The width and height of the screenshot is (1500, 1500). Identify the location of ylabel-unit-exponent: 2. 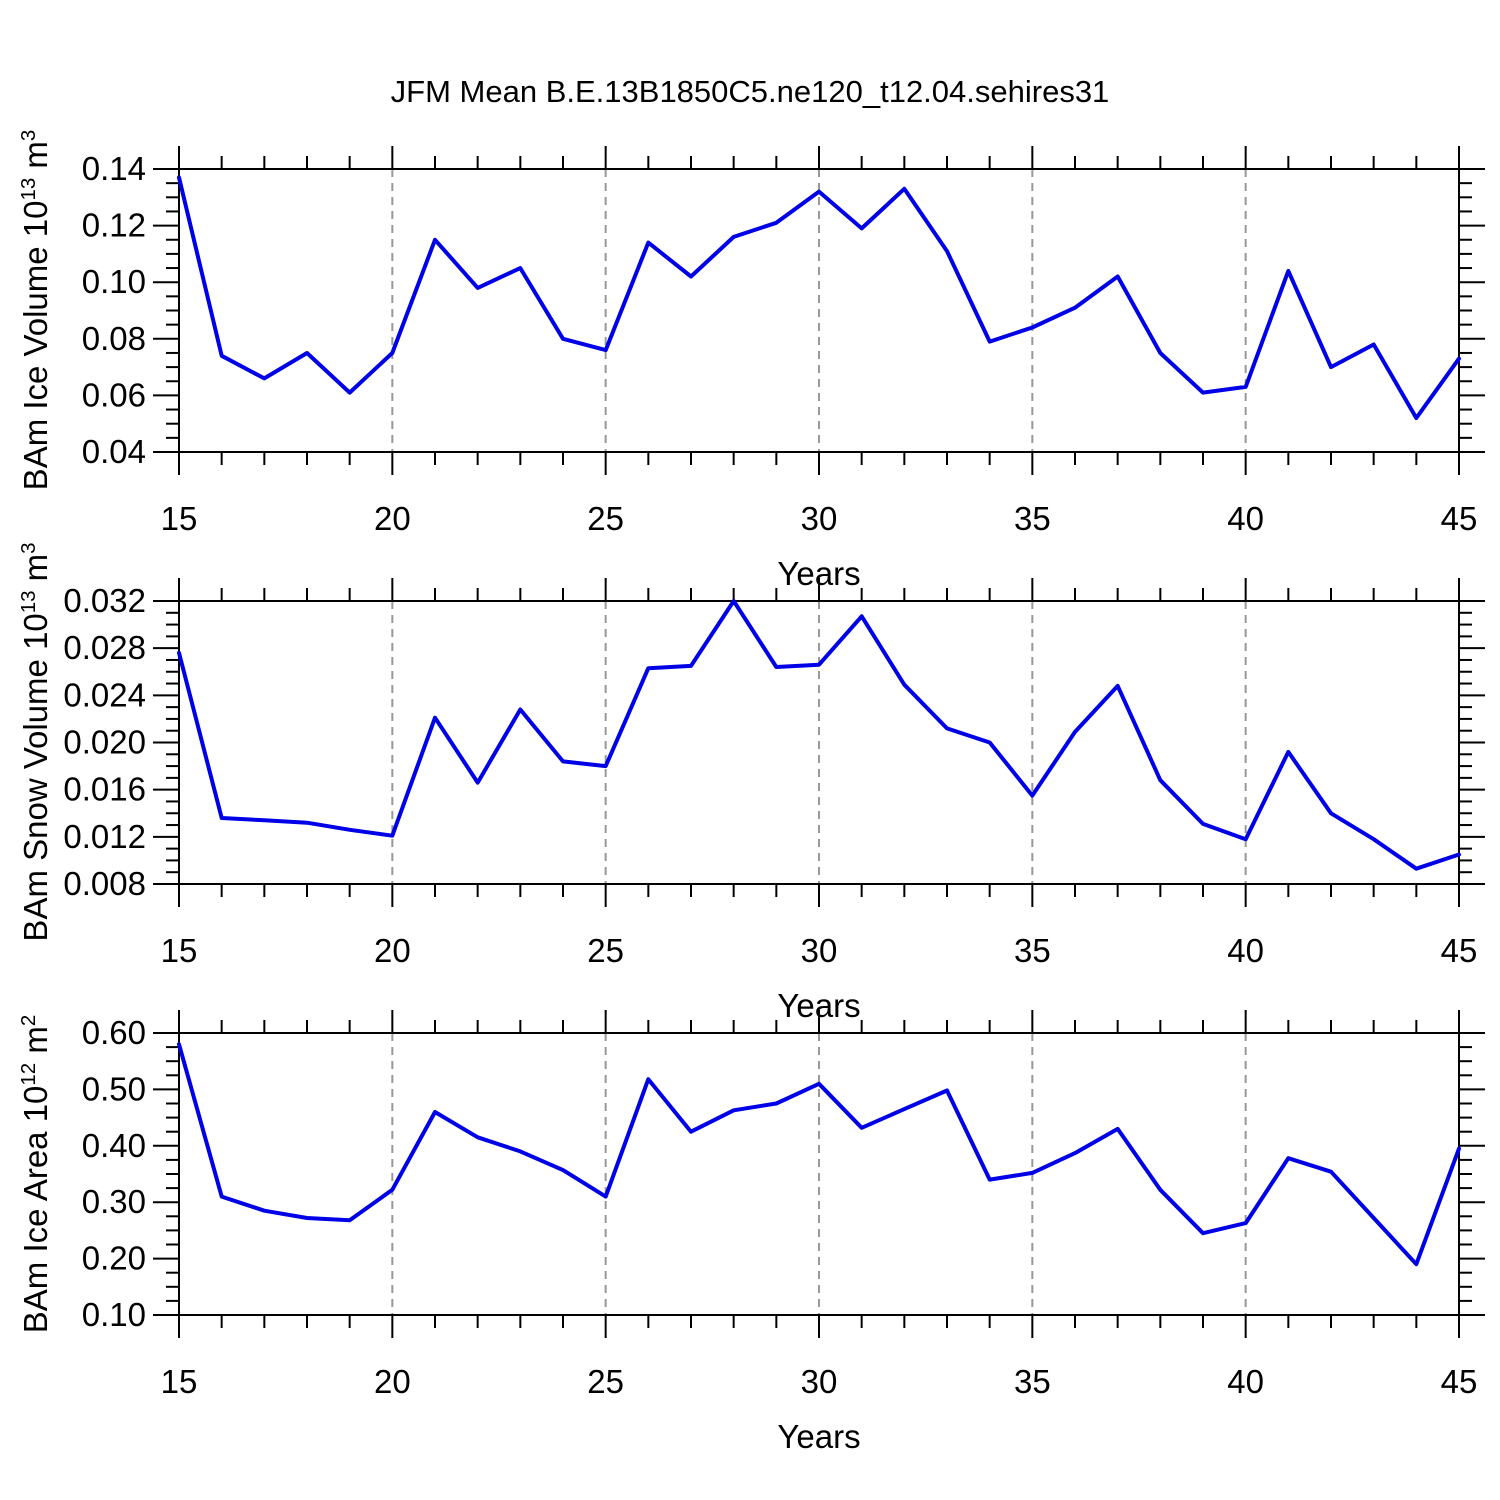
(28, 1020).